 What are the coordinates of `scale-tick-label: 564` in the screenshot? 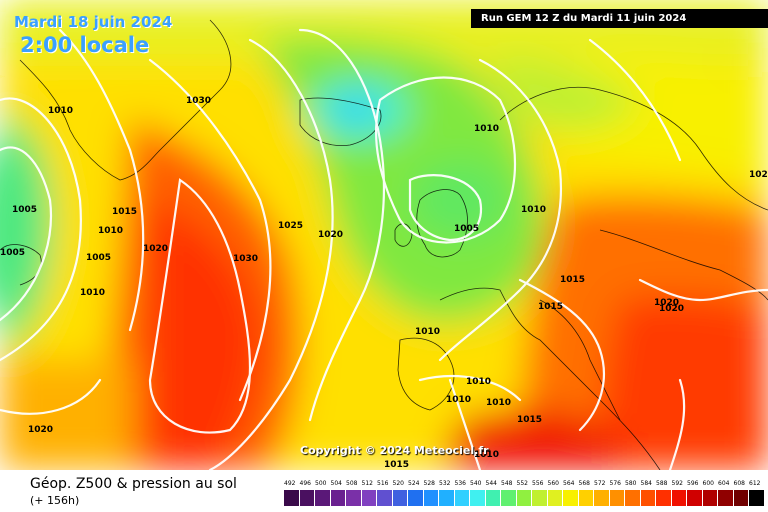 It's located at (569, 483).